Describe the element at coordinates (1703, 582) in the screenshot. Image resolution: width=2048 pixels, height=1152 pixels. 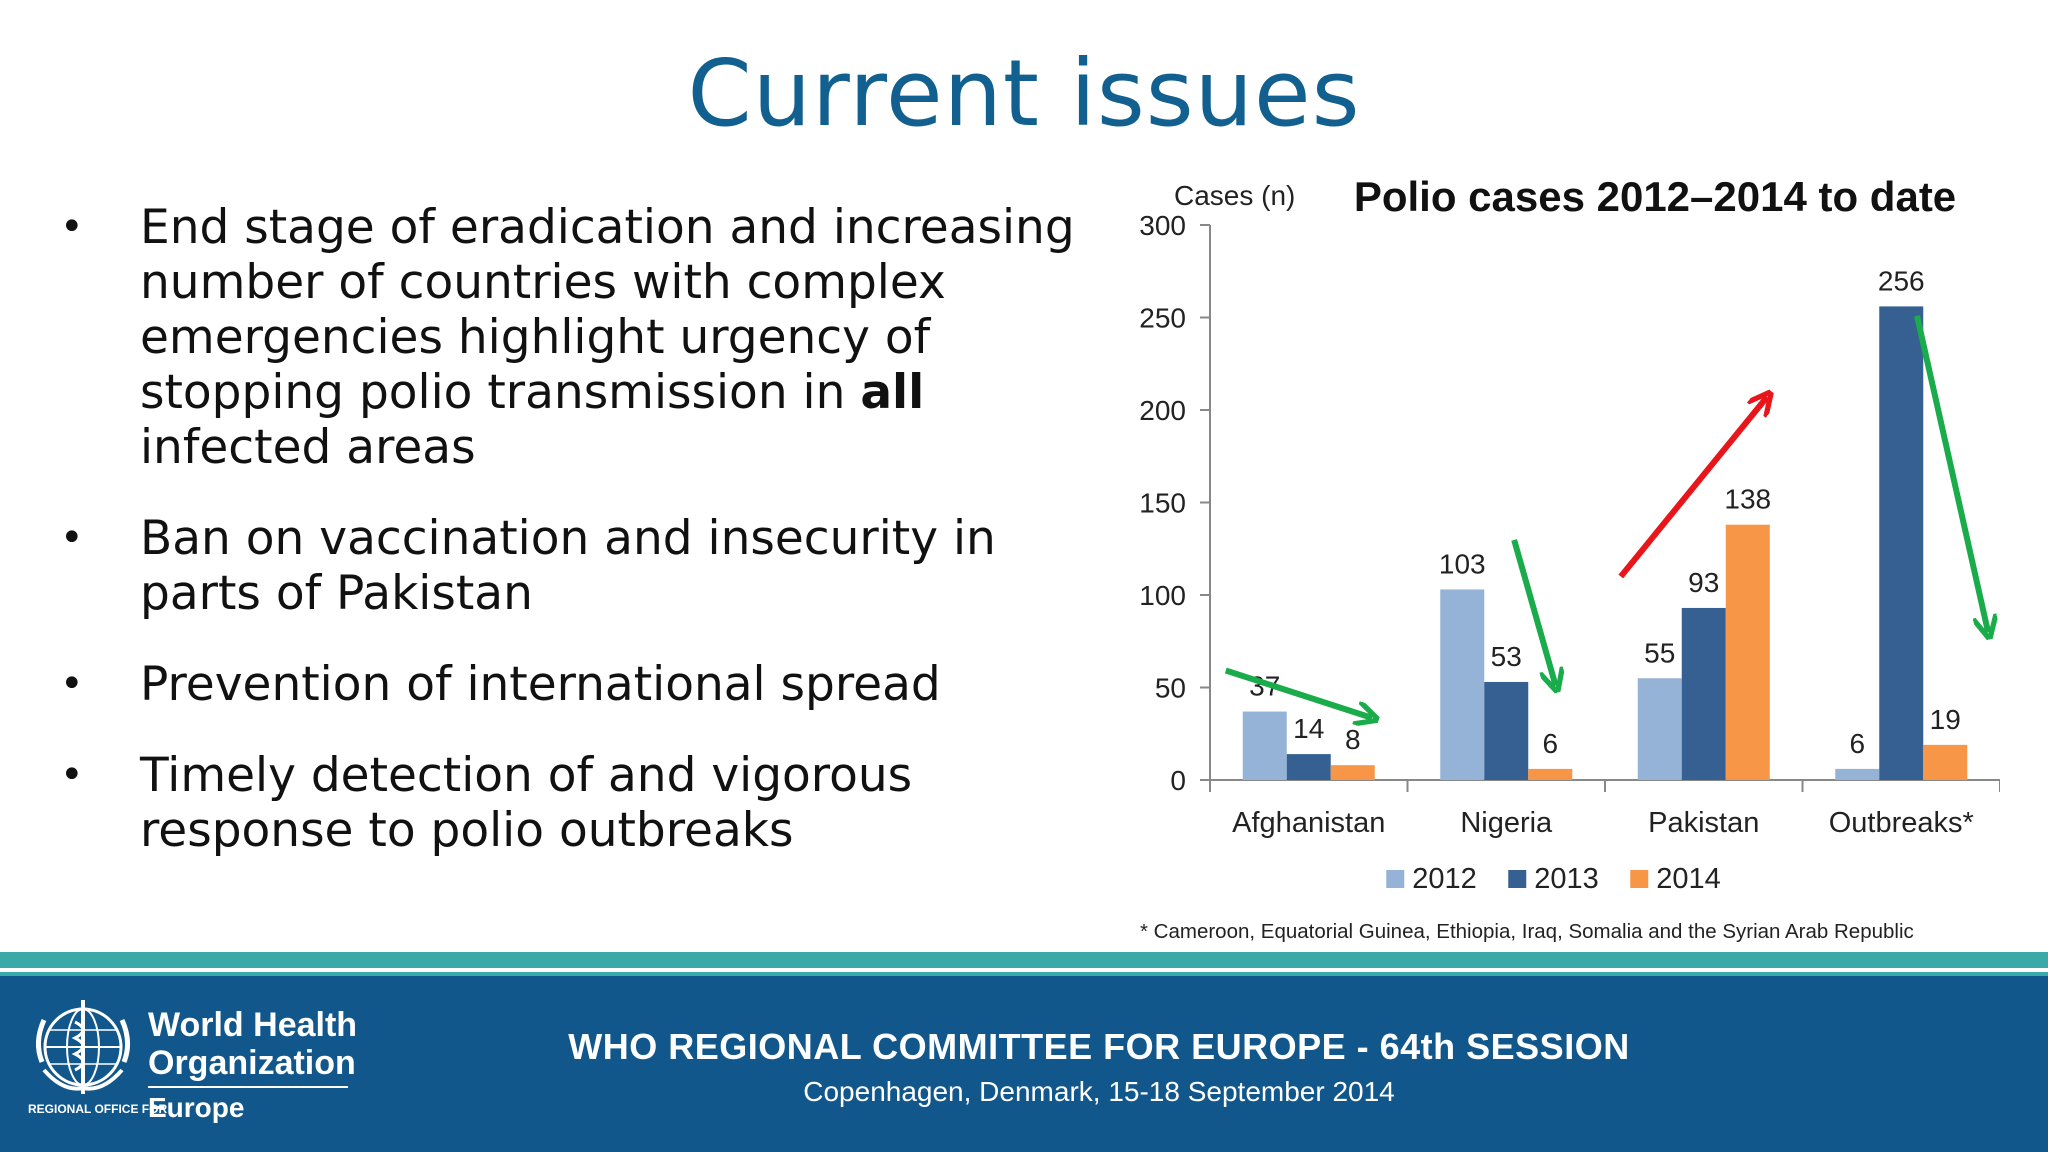
I see `data-label: 93` at that location.